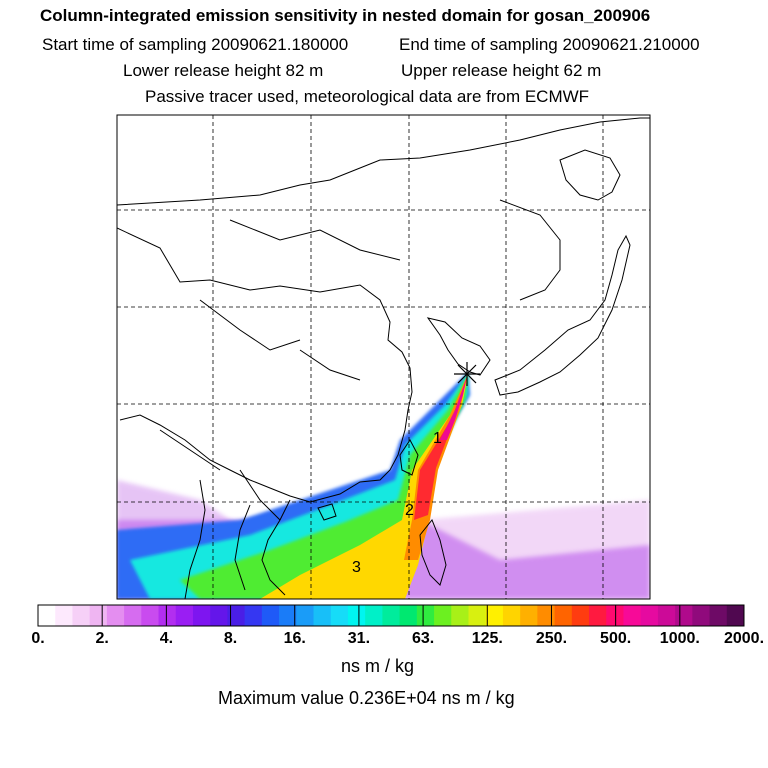 This screenshot has height=768, width=768. I want to click on colorbar-tick-label: 1000., so click(679, 638).